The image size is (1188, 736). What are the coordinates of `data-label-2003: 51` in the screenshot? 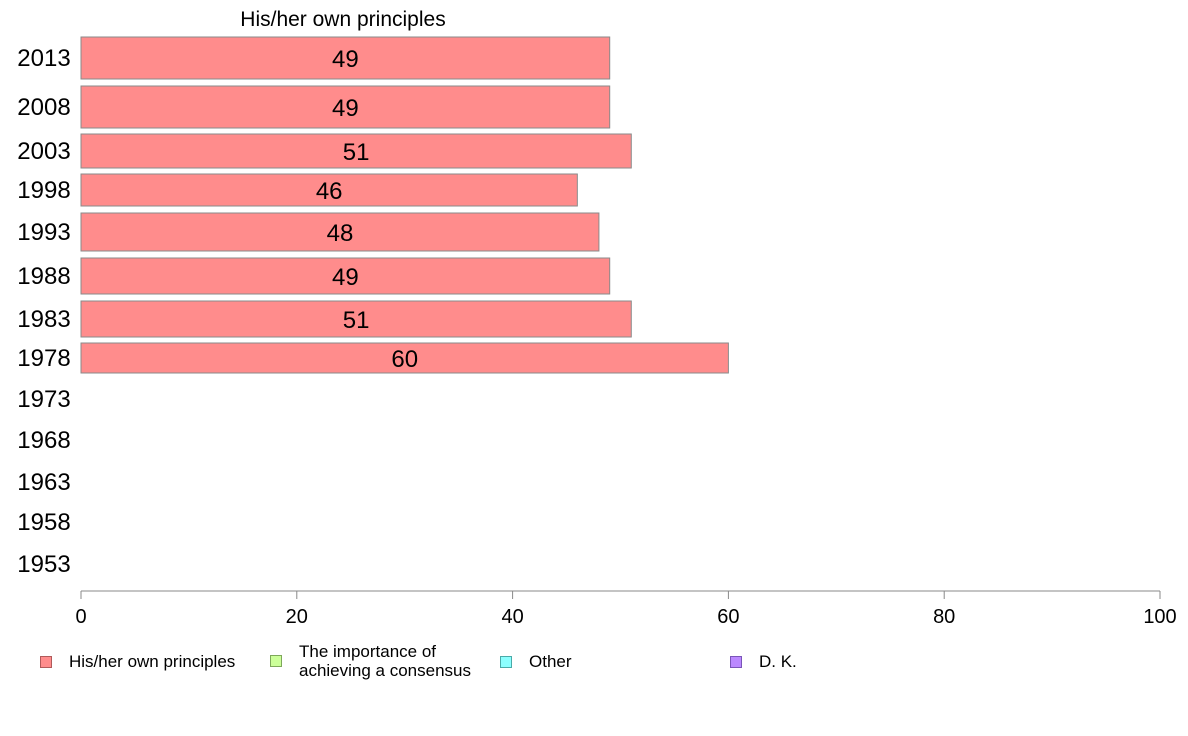 It's located at (356, 152).